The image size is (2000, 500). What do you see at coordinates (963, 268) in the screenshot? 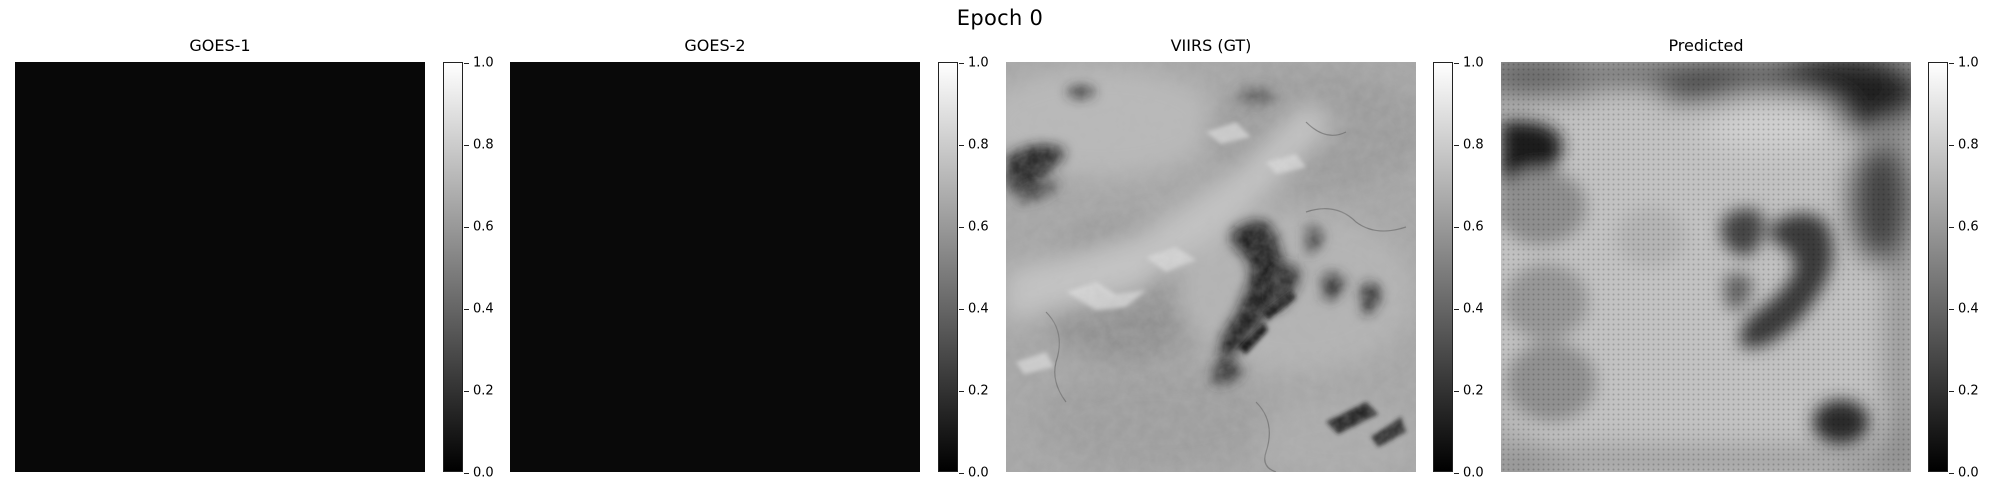
I see `colorbar-goes-2: 0.0 0.2 0.4 0.6 0.8 1.0` at bounding box center [963, 268].